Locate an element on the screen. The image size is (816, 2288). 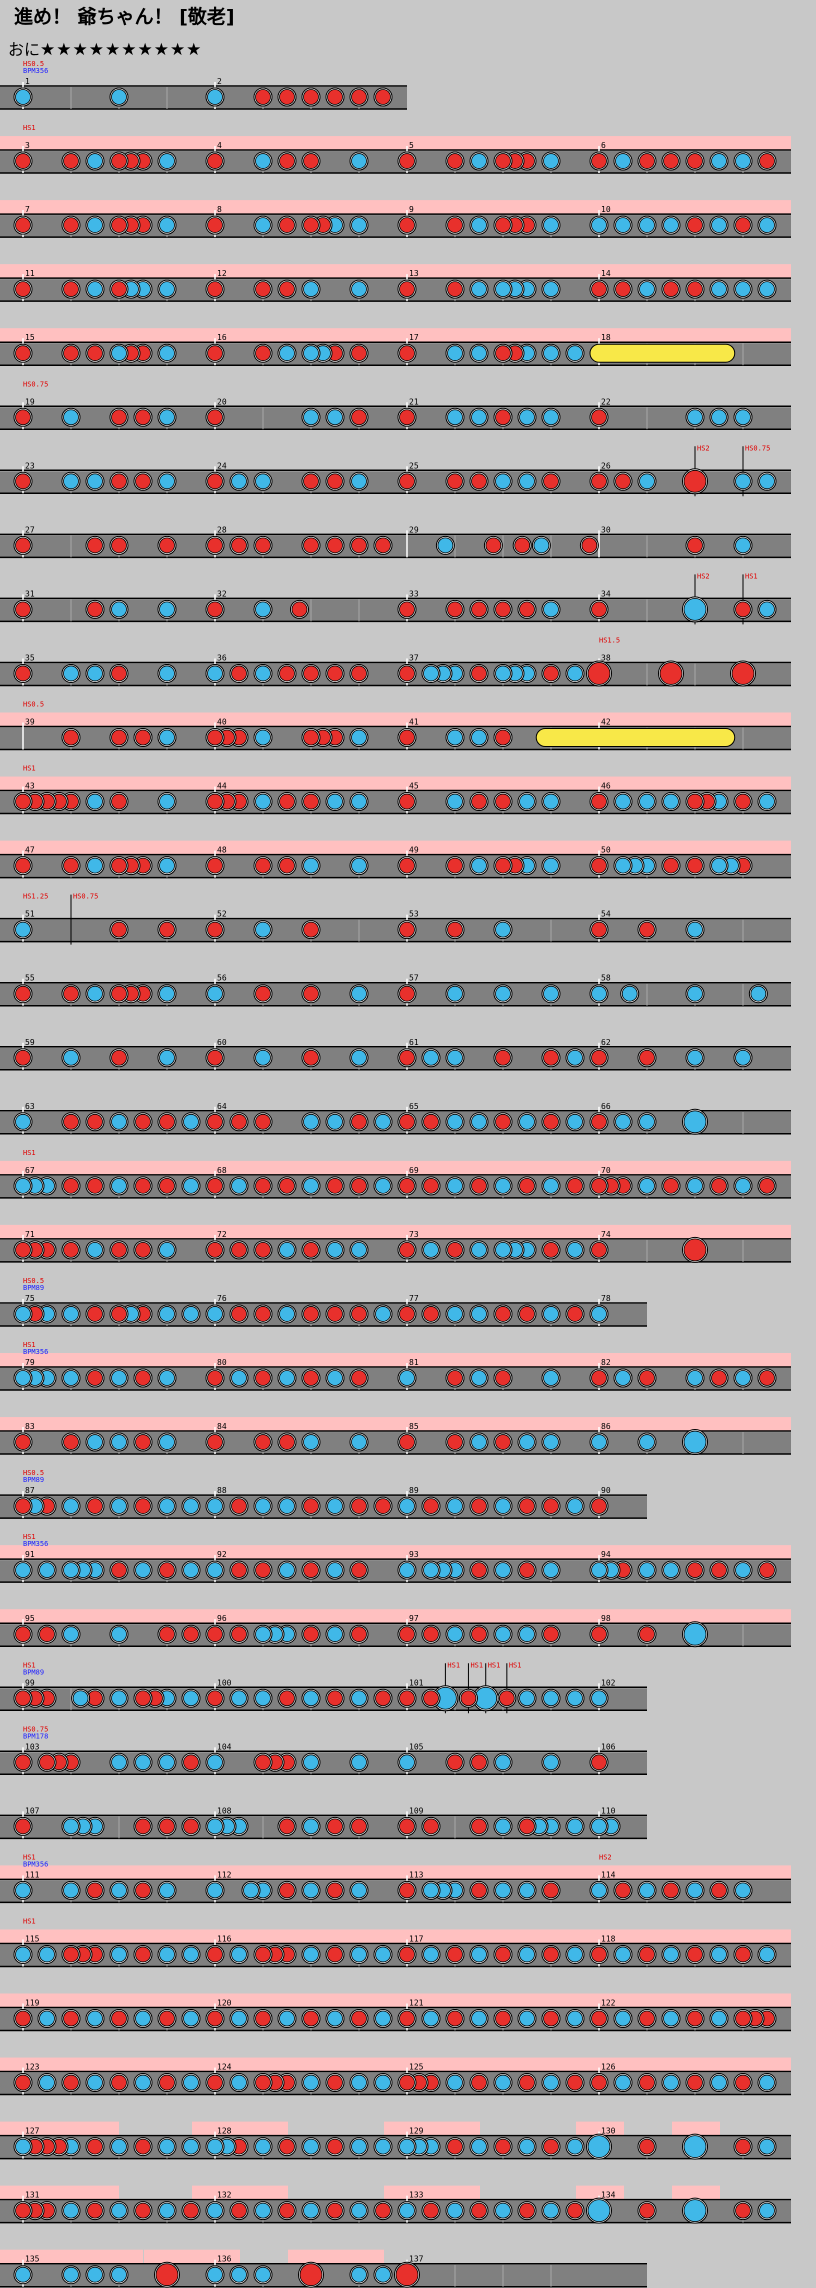
measure-number: 36 is located at coordinates (222, 657).